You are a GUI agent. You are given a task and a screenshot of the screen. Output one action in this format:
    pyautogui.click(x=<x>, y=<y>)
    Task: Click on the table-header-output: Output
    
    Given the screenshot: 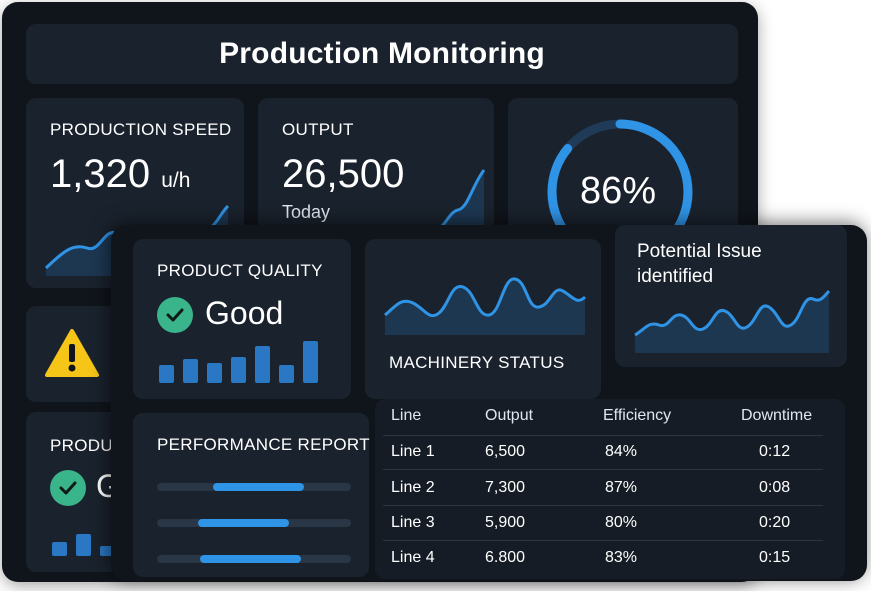 What is the action you would take?
    pyautogui.click(x=509, y=415)
    